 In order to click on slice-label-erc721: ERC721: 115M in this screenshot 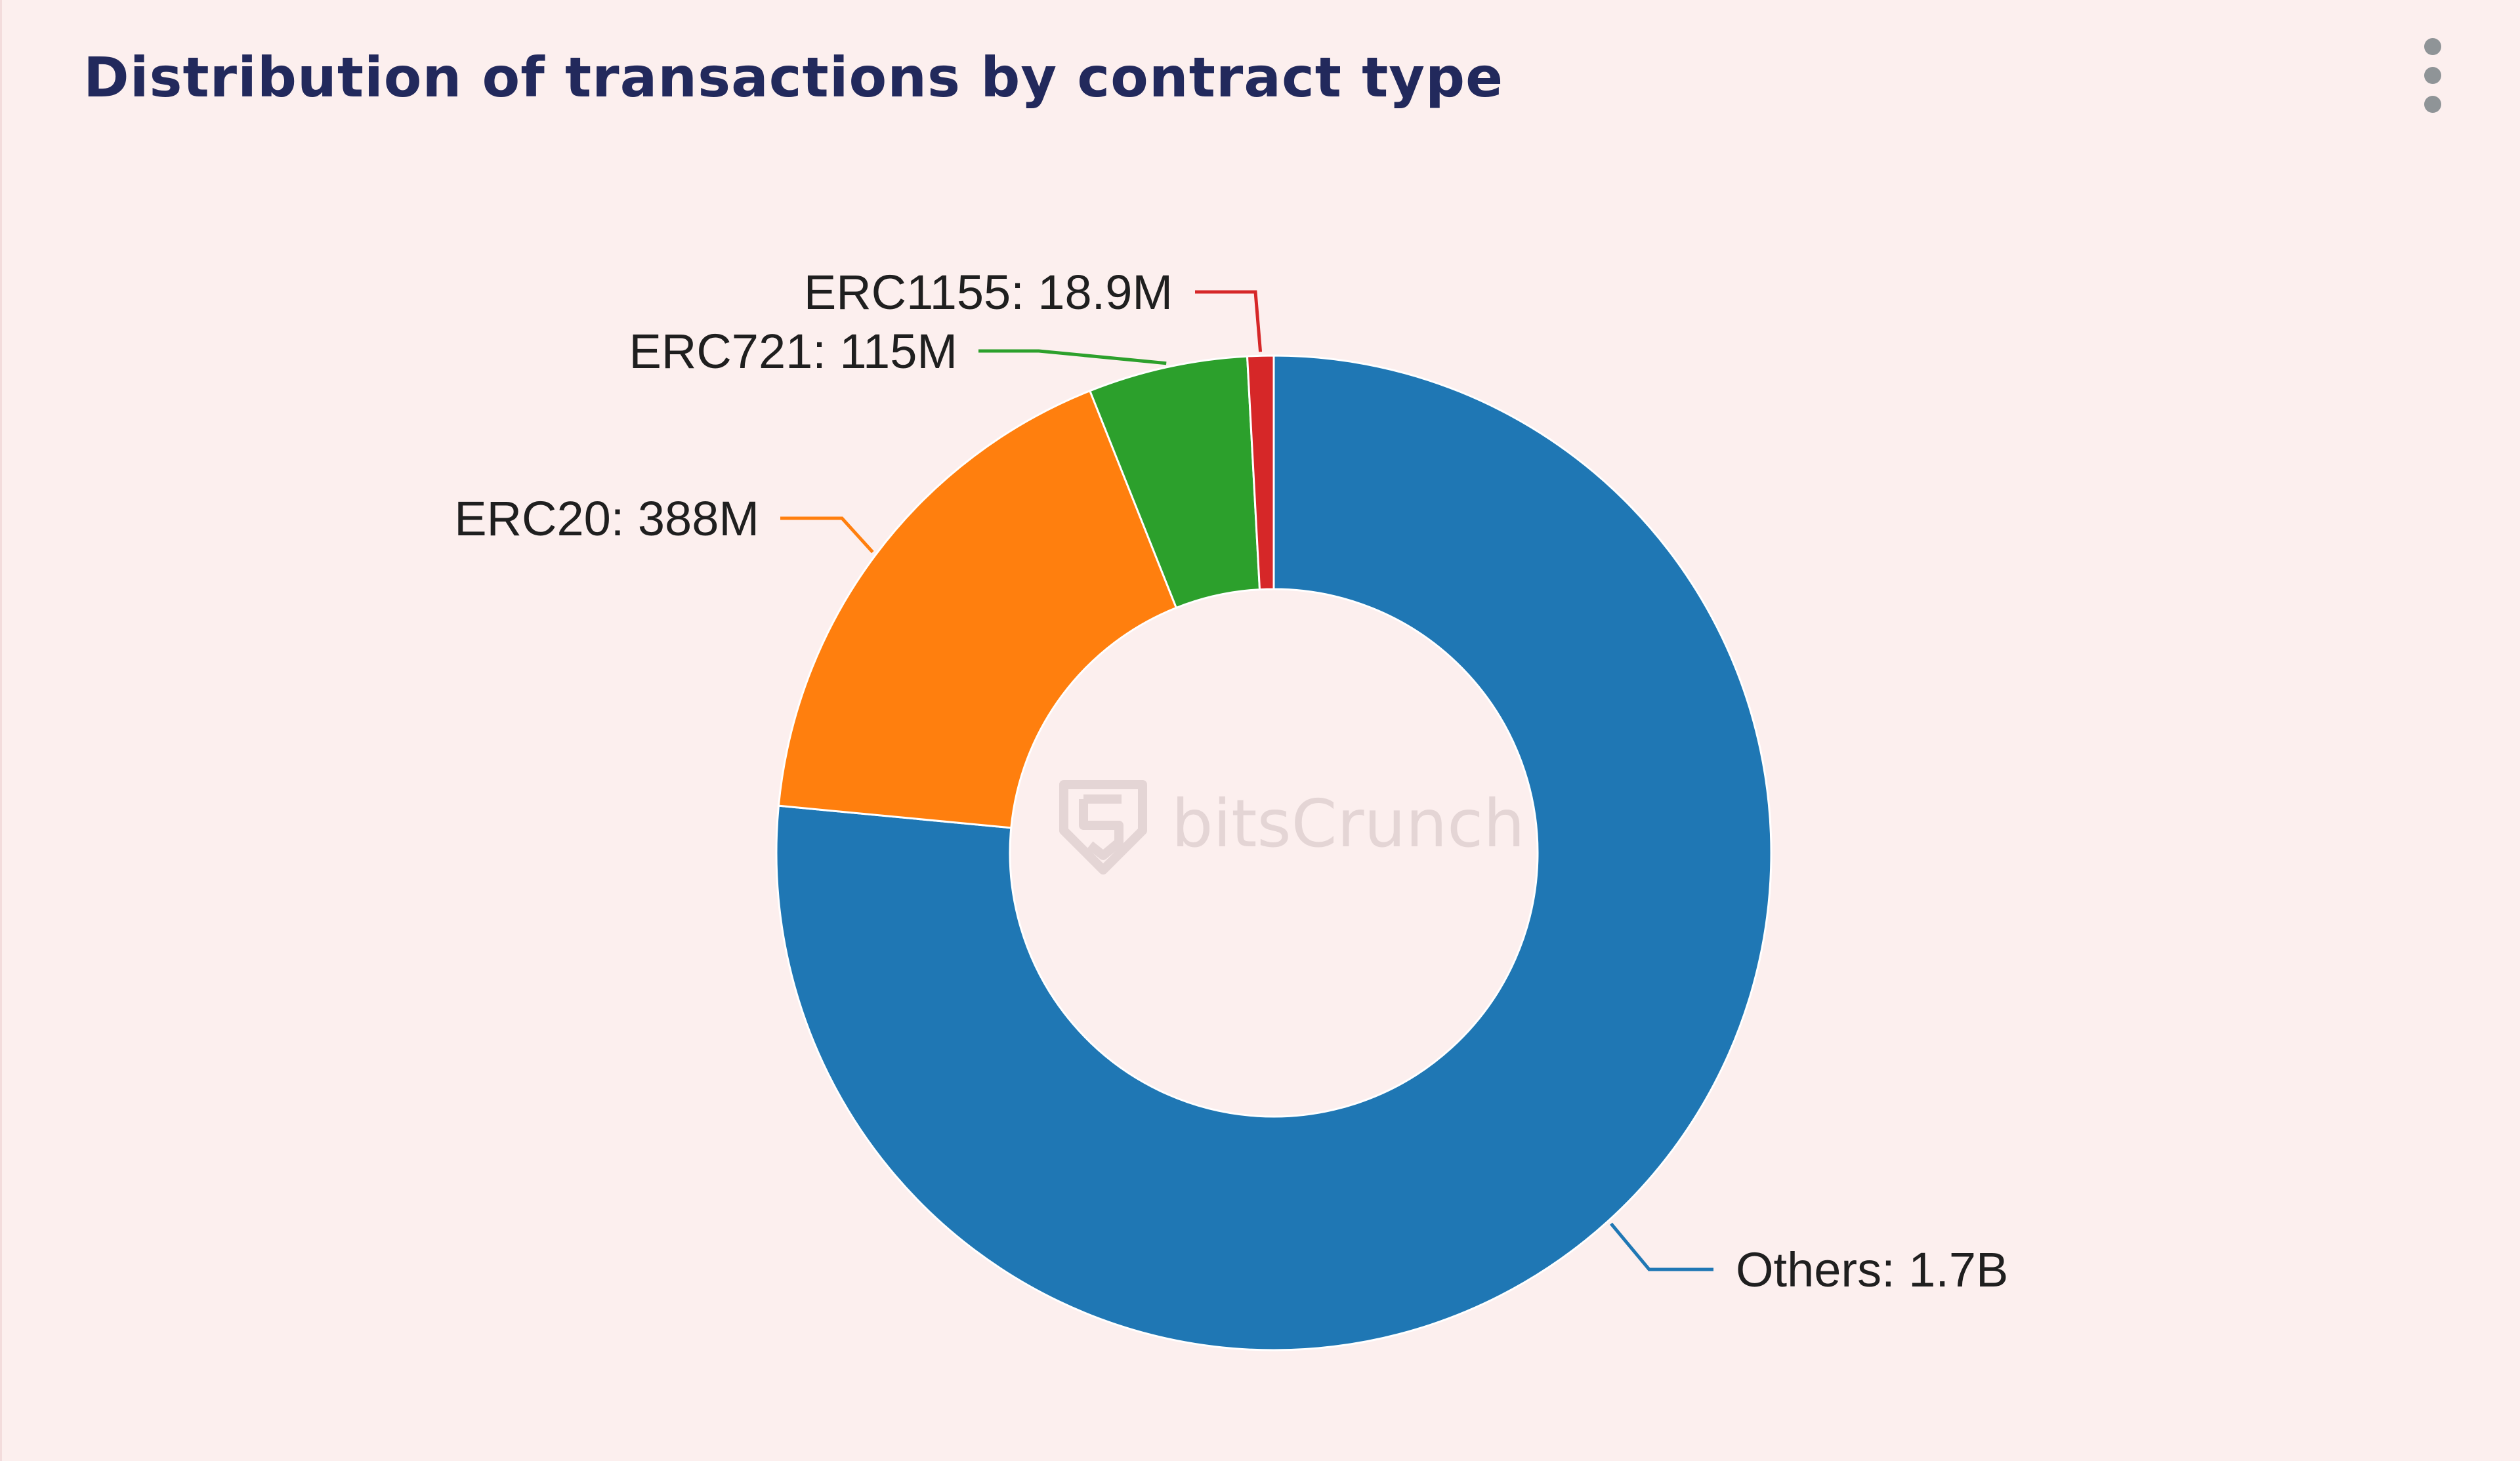, I will do `click(793, 351)`.